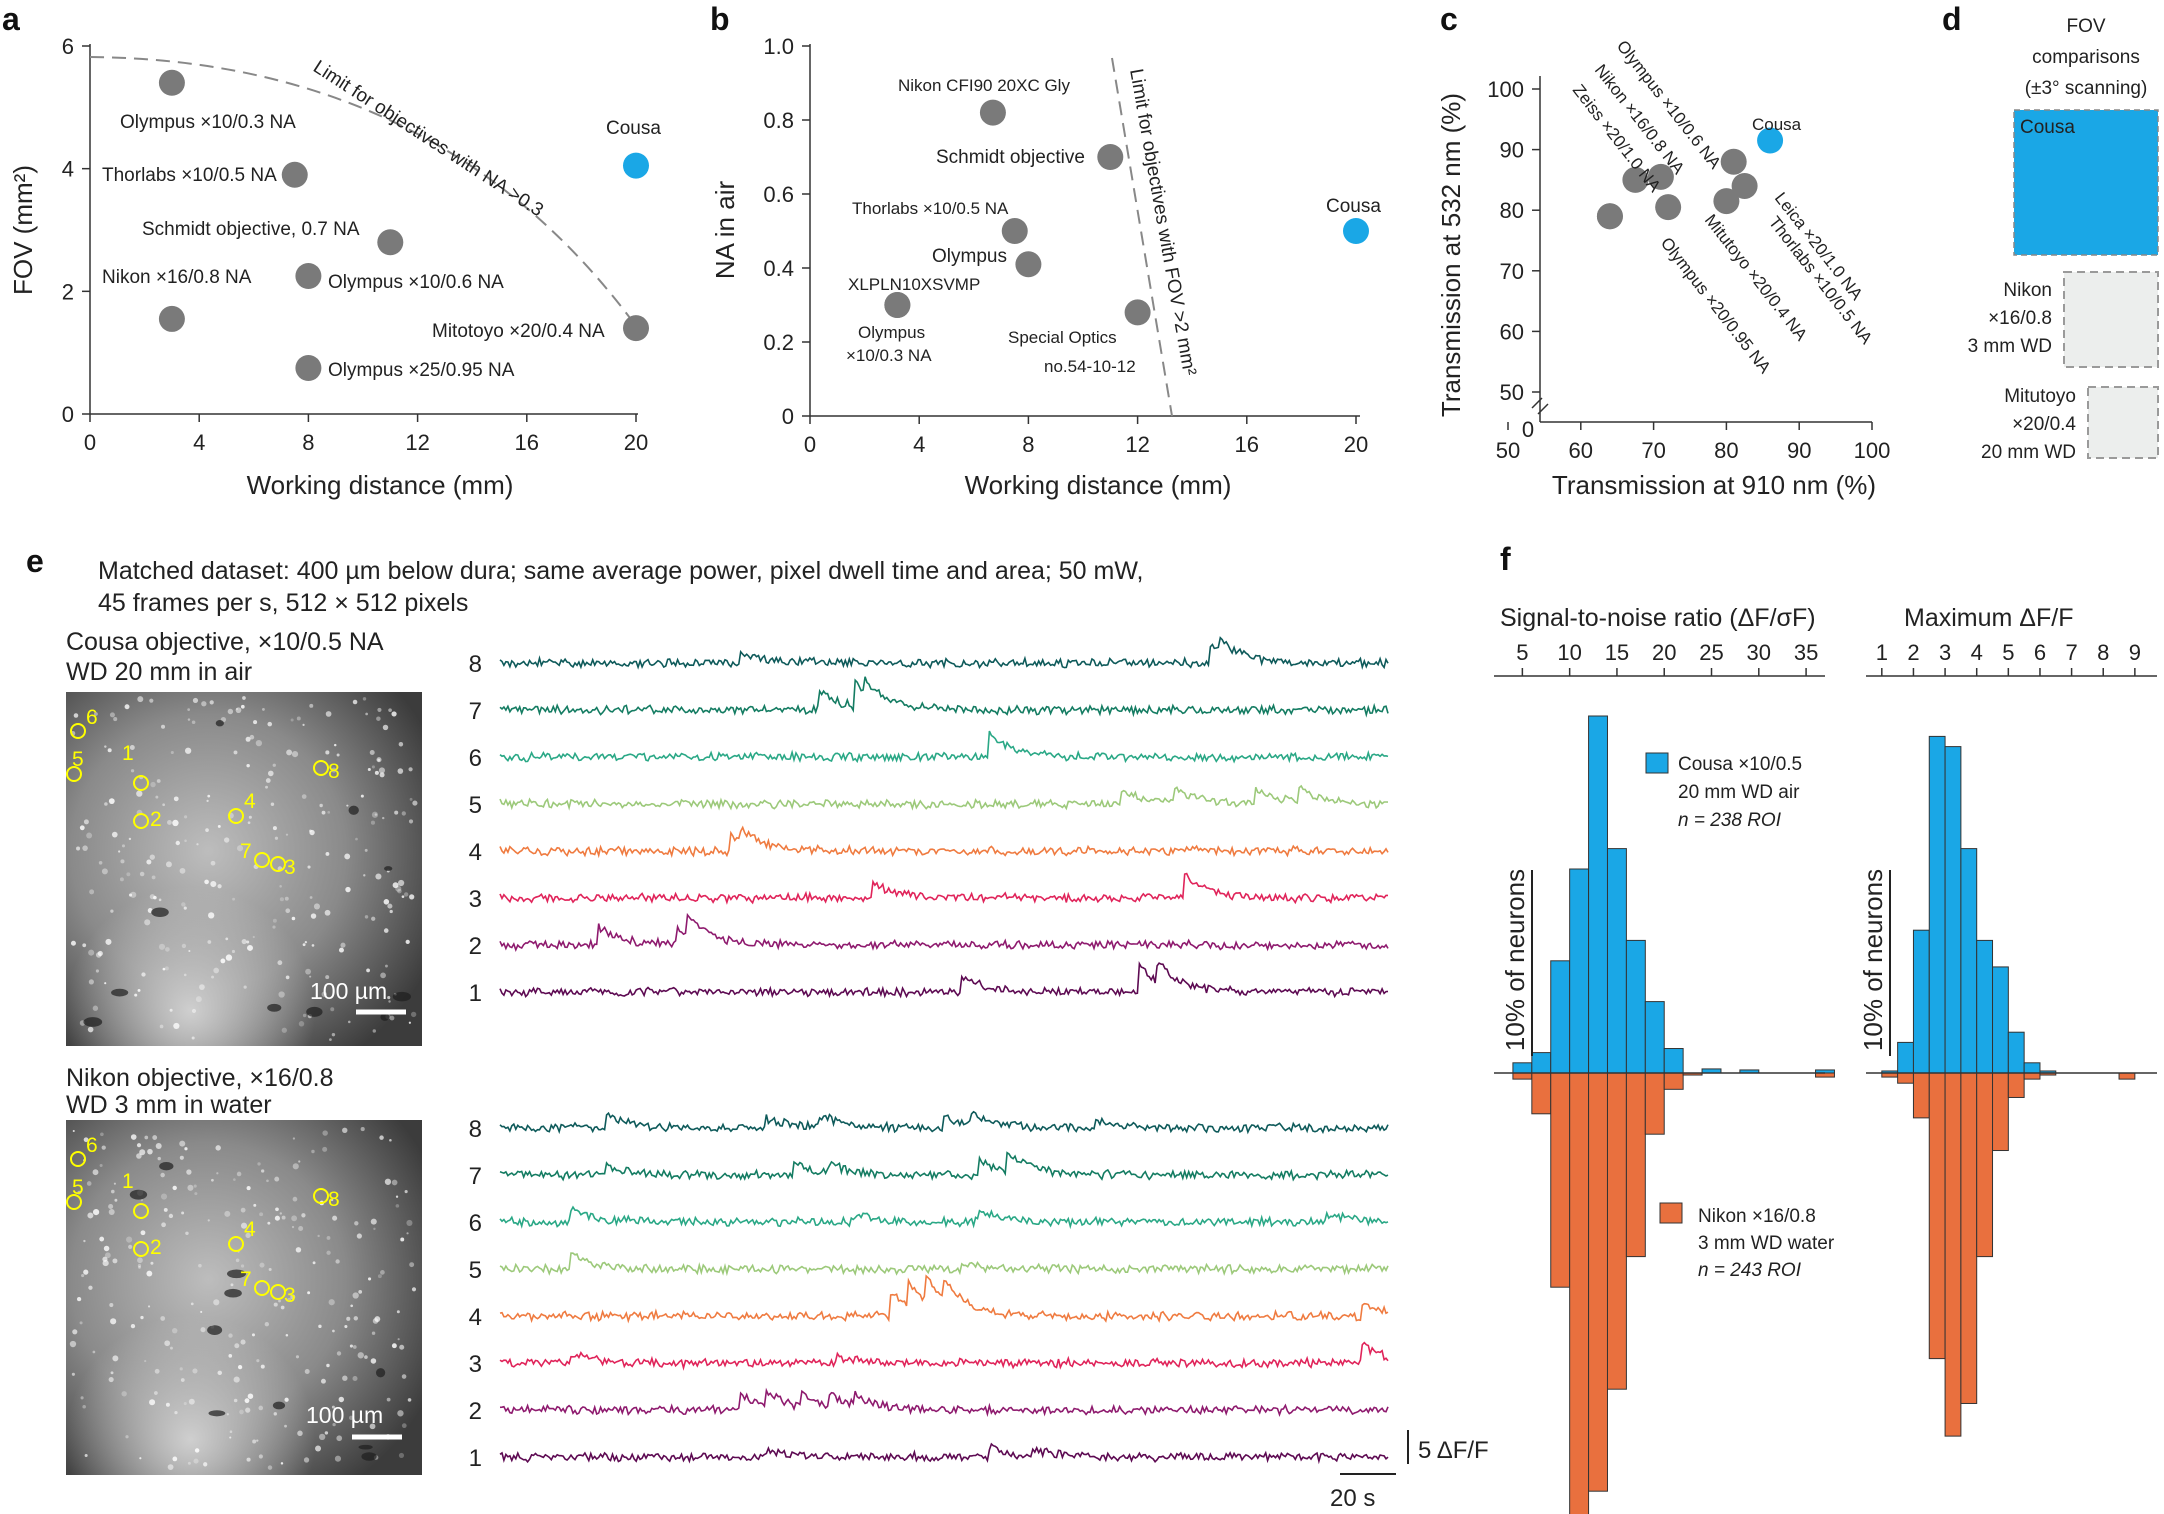  I want to click on b-label-olympus: Olympus, so click(969, 256).